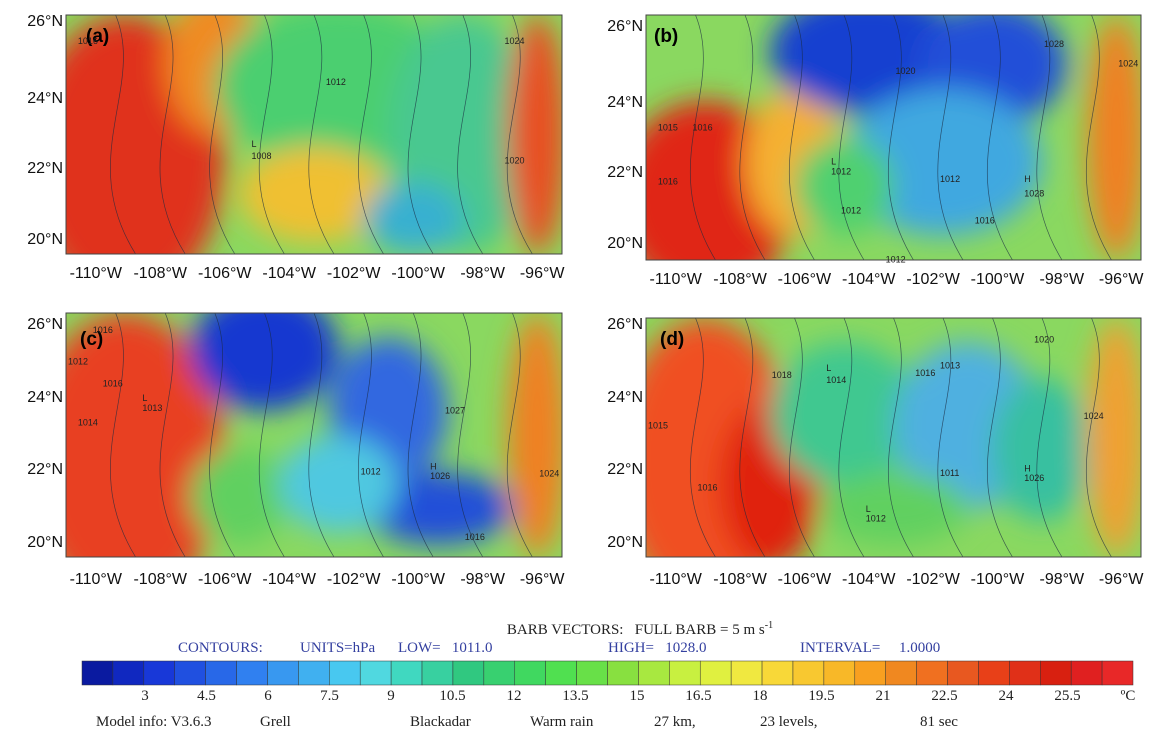  Describe the element at coordinates (821, 696) in the screenshot. I see `colorbar-label: 19.5` at that location.